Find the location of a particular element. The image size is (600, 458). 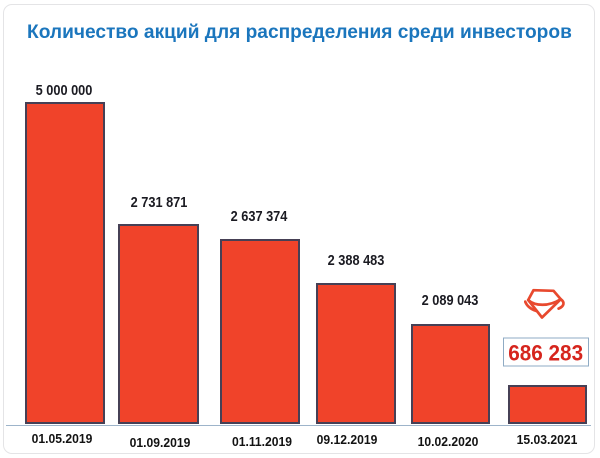

x-axis-label: 10.02.2020 is located at coordinates (448, 442).